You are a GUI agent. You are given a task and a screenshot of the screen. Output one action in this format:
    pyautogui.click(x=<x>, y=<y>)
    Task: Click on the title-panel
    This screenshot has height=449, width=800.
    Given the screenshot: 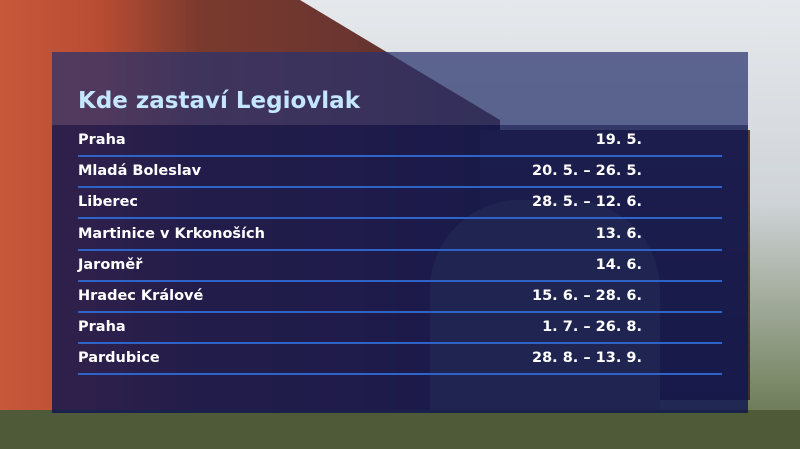 What is the action you would take?
    pyautogui.click(x=400, y=88)
    